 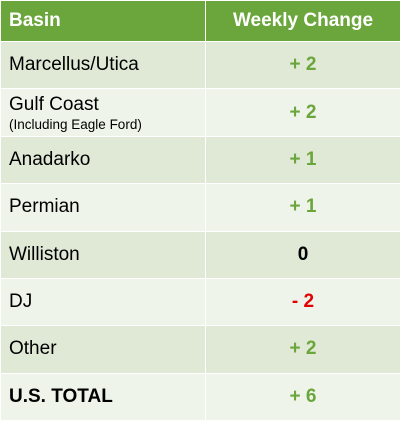 What do you see at coordinates (302, 396) in the screenshot?
I see `change-cell: + 6` at bounding box center [302, 396].